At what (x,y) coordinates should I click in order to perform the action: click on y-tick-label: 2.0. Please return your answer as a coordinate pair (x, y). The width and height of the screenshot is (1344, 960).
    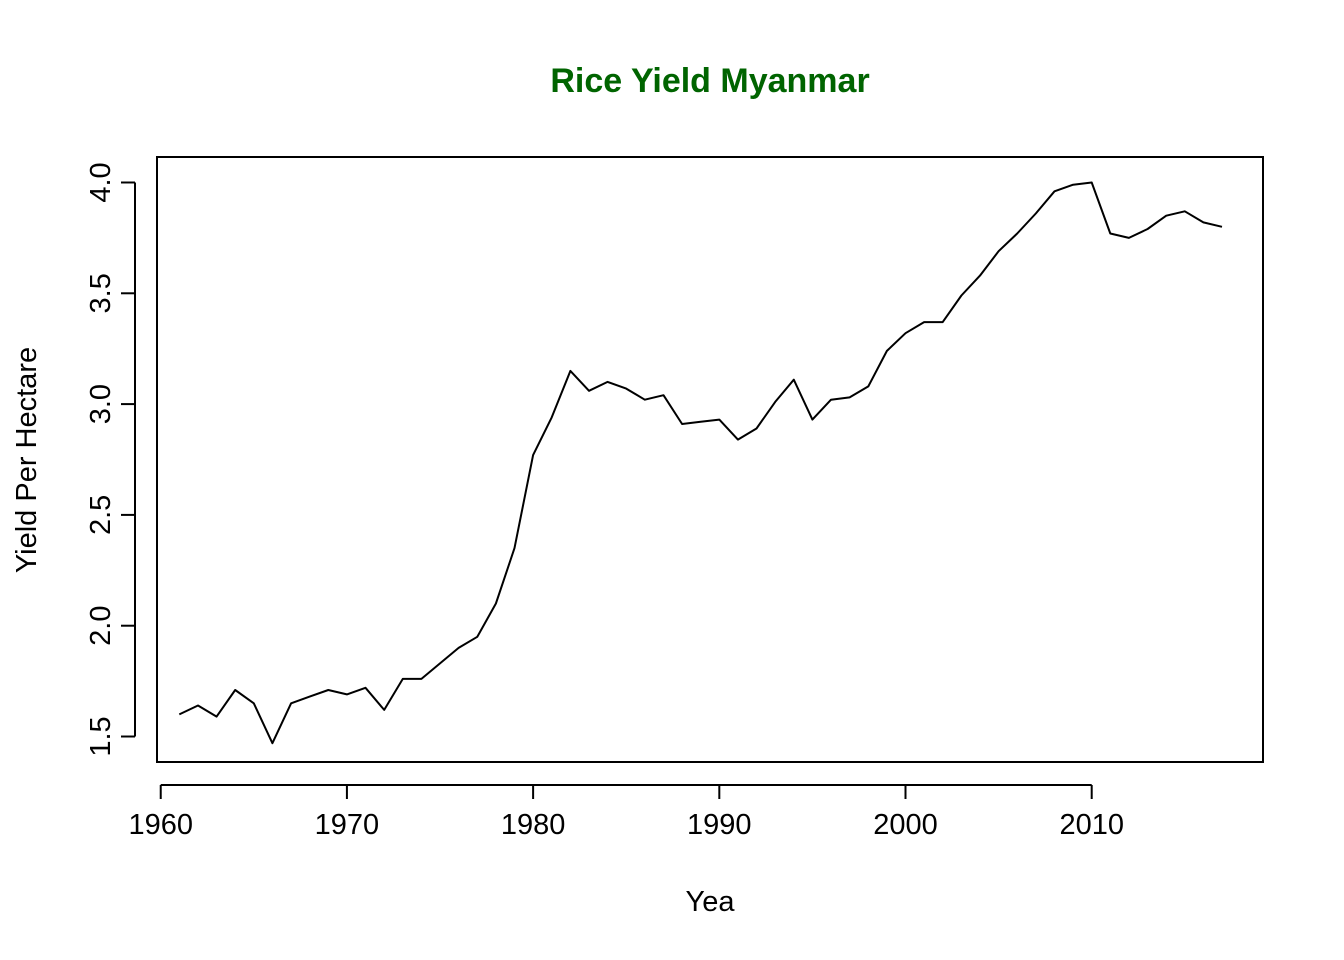
    Looking at the image, I should click on (101, 626).